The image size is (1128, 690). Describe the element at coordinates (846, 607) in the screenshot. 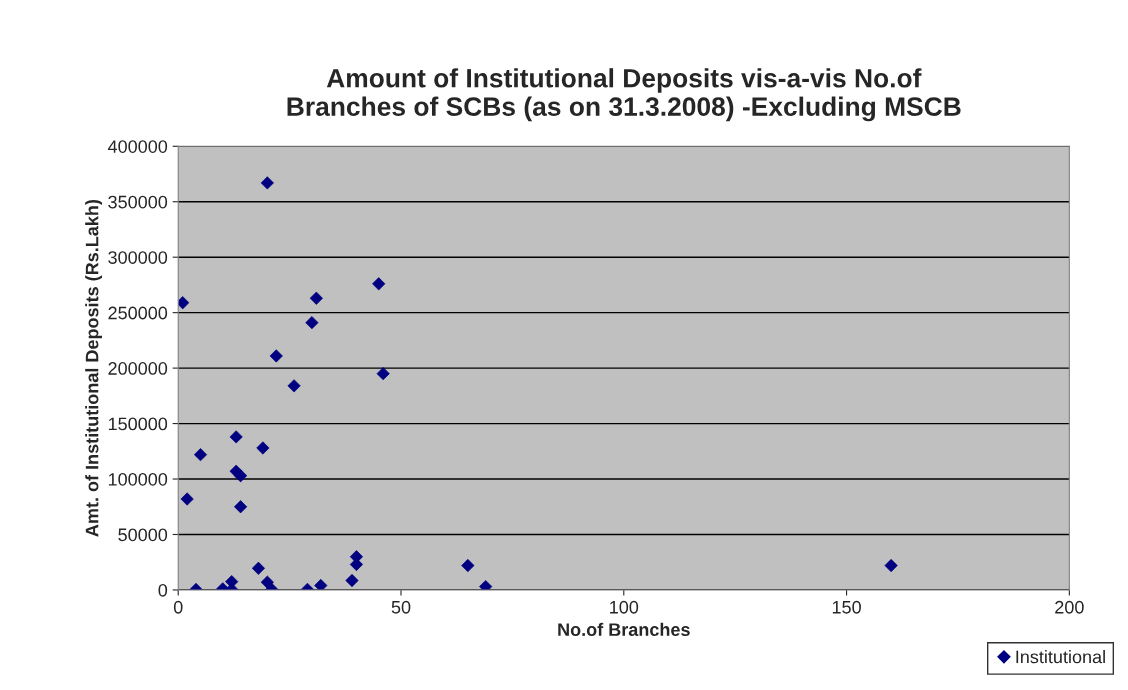

I see `x-tick-label: 150` at that location.